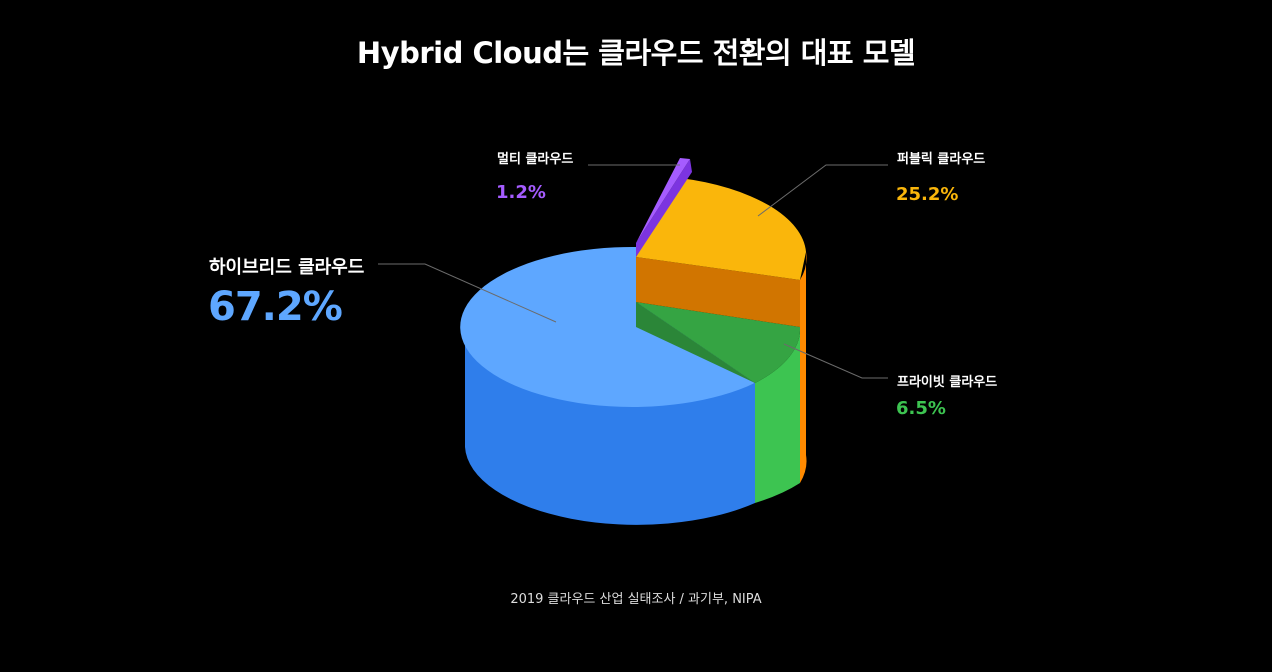 The height and width of the screenshot is (672, 1272). Describe the element at coordinates (521, 192) in the screenshot. I see `label-multi-value: 1.2%` at that location.